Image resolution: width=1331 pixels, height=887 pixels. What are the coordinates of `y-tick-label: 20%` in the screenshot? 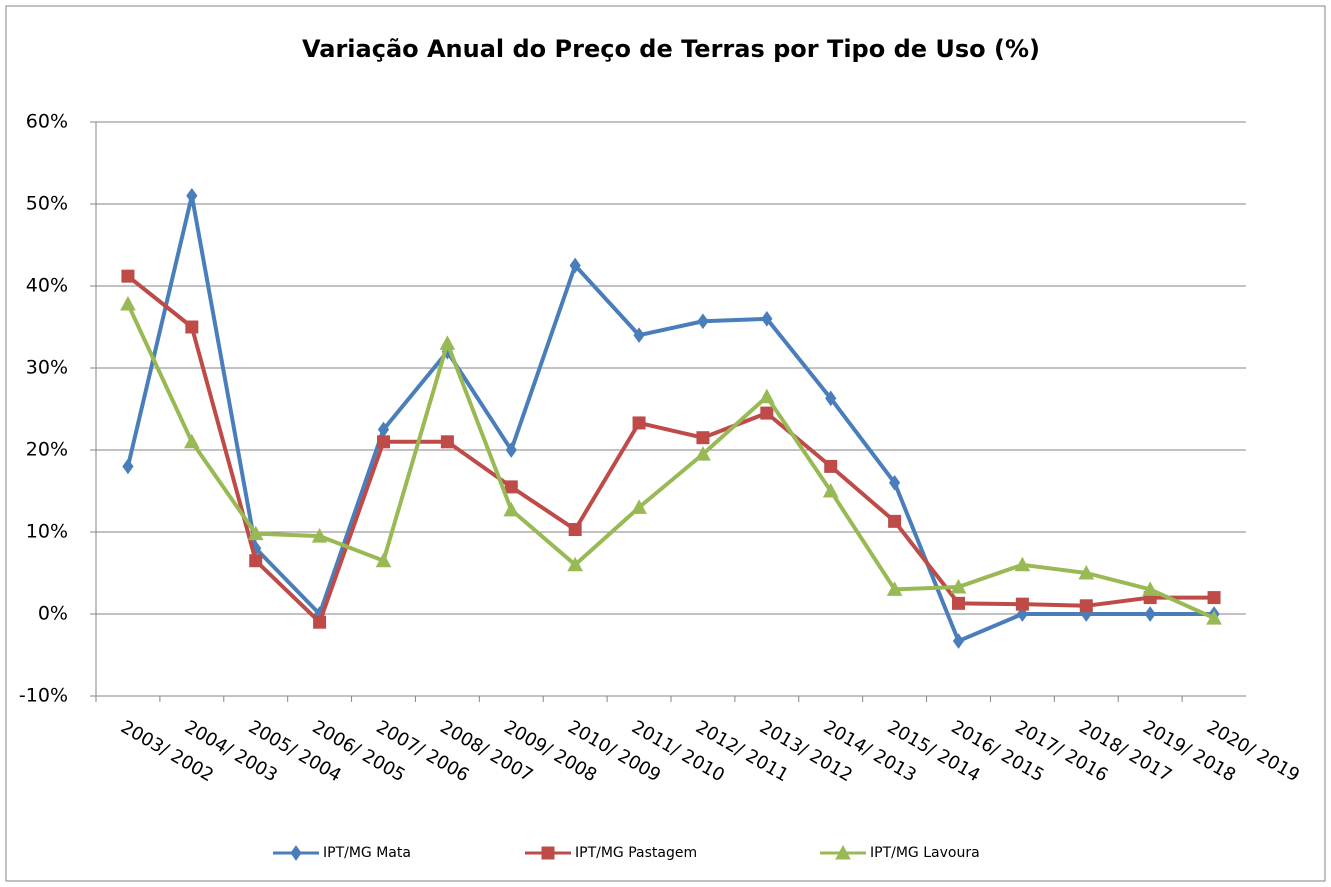 It's located at (47, 450).